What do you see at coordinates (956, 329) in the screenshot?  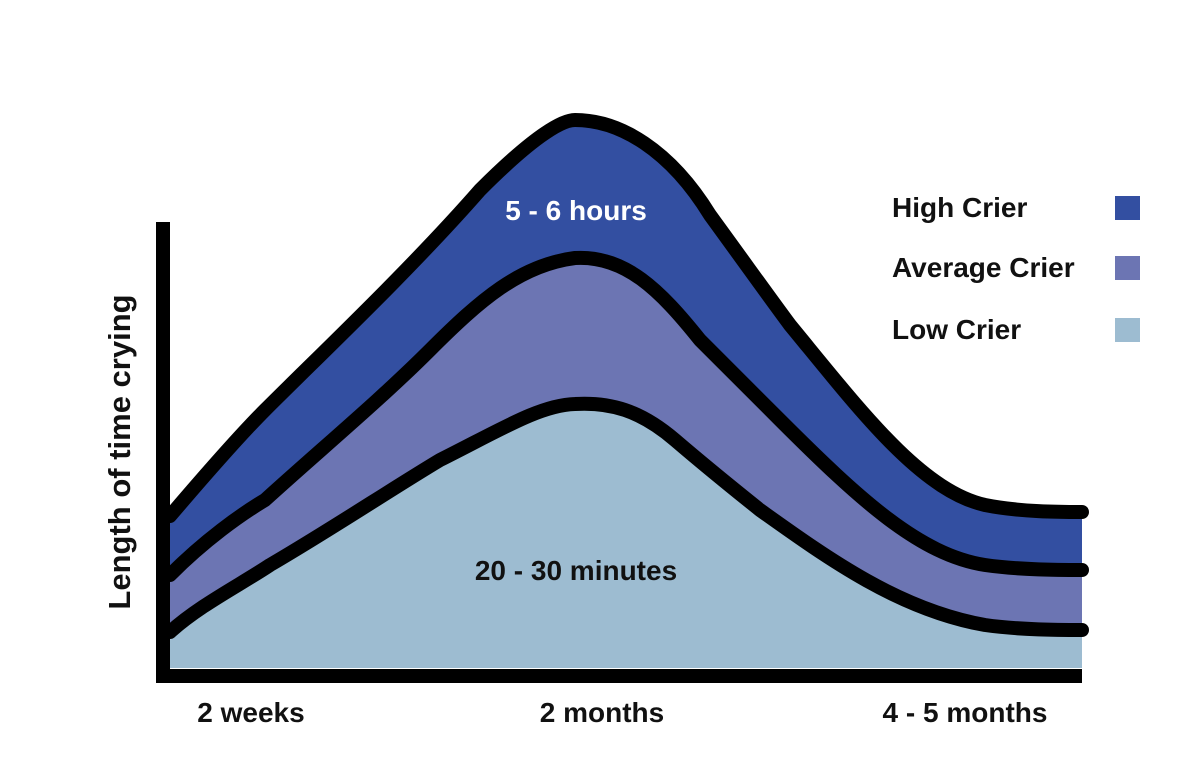 I see `legend-label-low-crier: Low Crier` at bounding box center [956, 329].